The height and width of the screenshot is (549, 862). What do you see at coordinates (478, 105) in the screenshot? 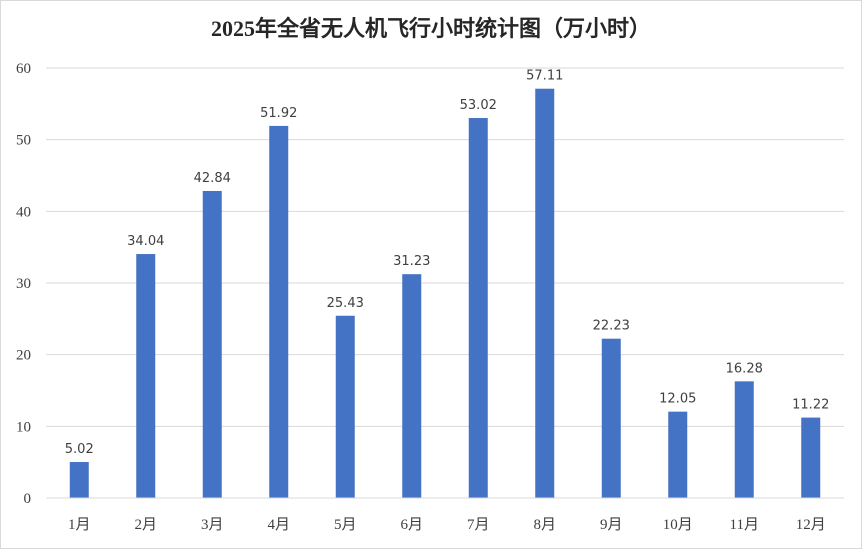
I see `data-label: 53.02` at bounding box center [478, 105].